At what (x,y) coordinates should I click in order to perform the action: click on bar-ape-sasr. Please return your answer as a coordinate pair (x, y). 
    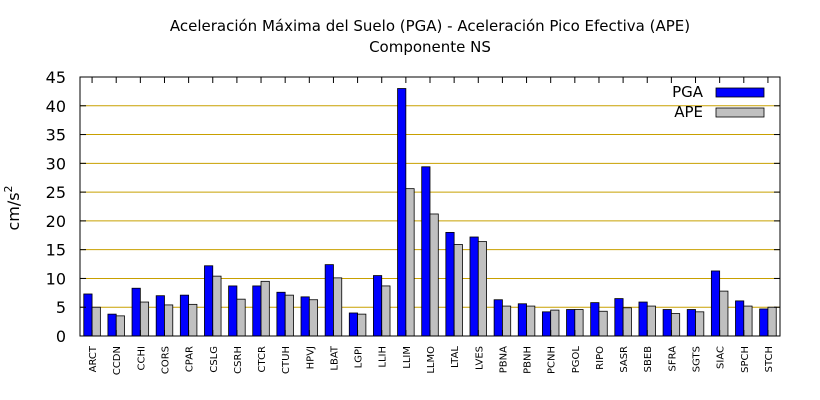
    Looking at the image, I should click on (627, 322).